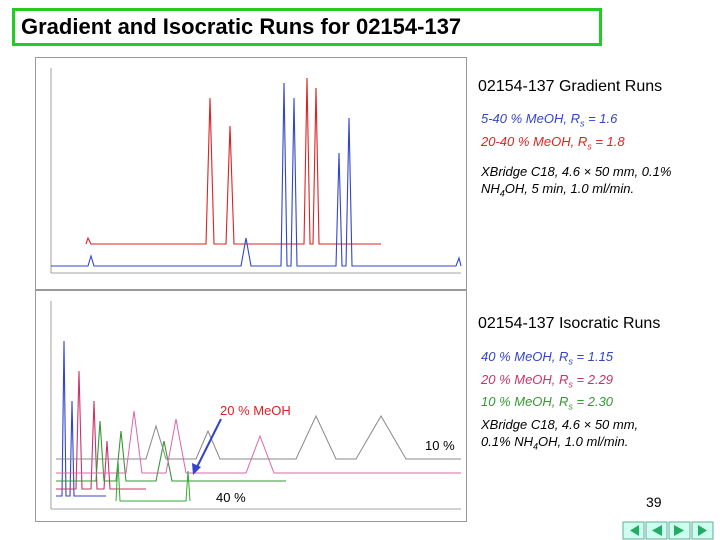  I want to click on run-line: 40 % MeOH, Rs = 1.15, so click(547, 359).